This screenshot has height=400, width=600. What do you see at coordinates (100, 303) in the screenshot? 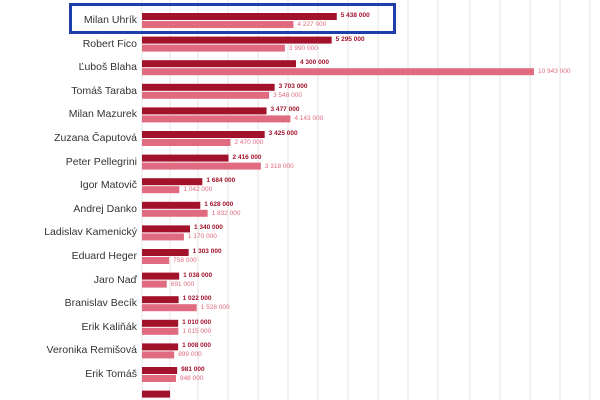
I see `category-label: Branislav Becík` at bounding box center [100, 303].